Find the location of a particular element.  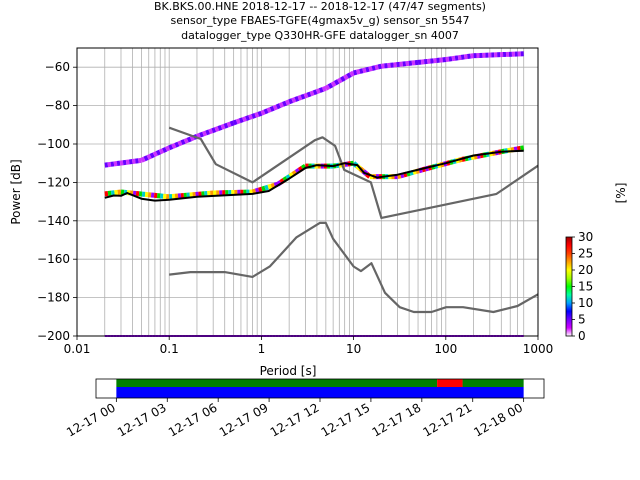

mean-line is located at coordinates (314, 175).